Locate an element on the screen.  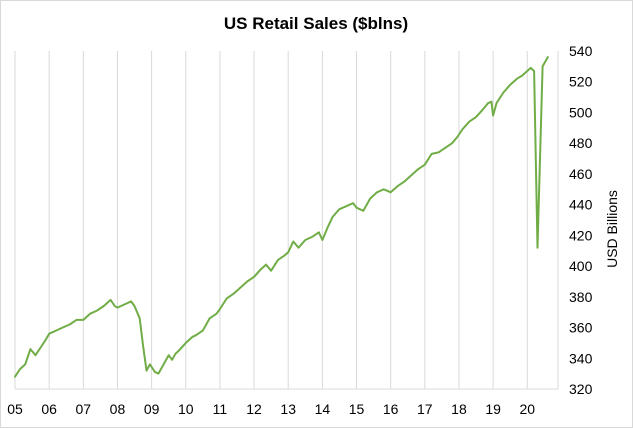
y-tick-label: 460 is located at coordinates (581, 174).